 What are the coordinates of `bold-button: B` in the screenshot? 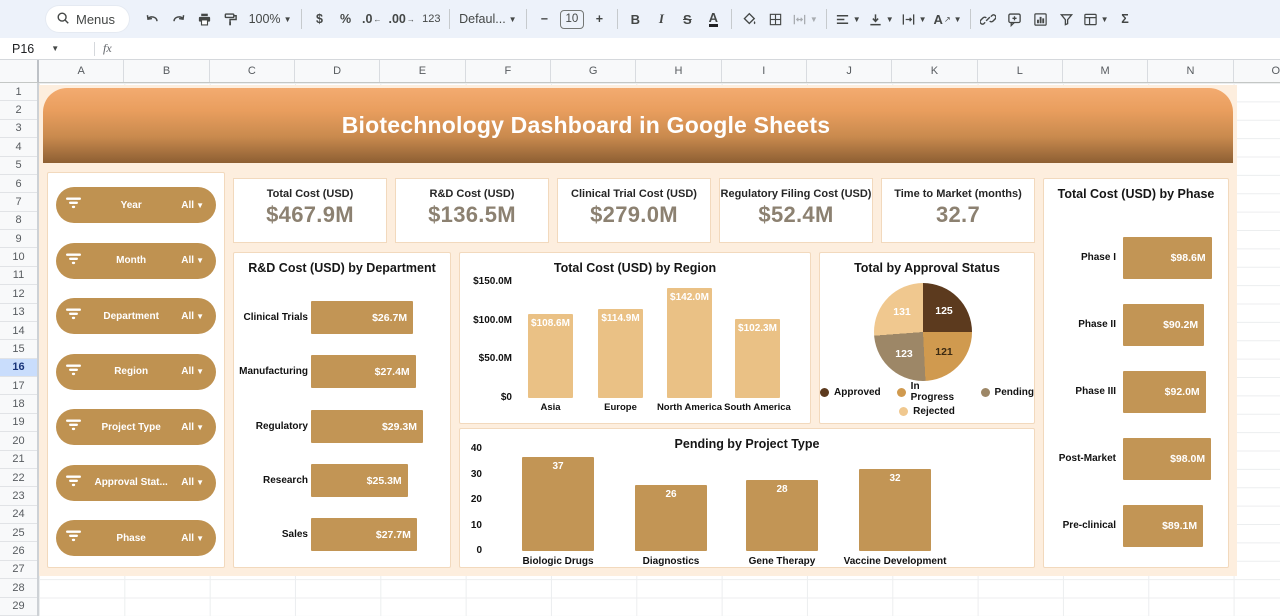 It's located at (635, 19).